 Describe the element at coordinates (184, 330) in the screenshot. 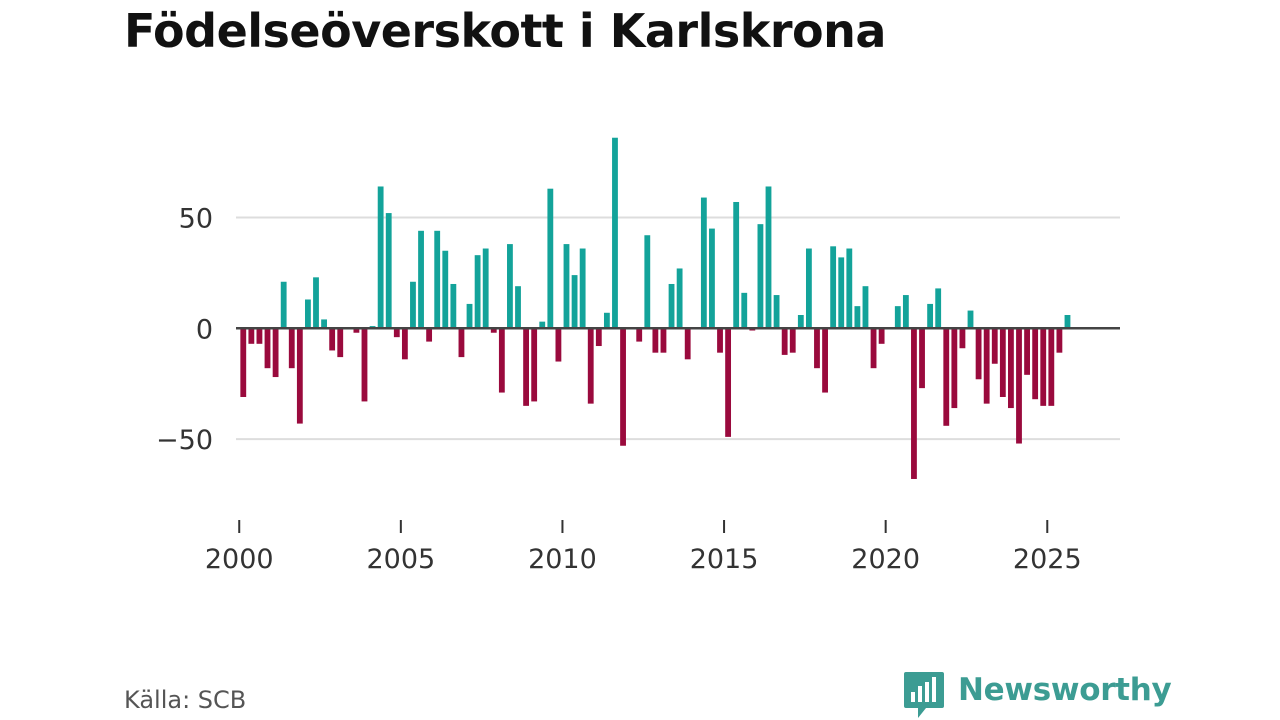

I see `y-axis: 50 0 −50` at that location.